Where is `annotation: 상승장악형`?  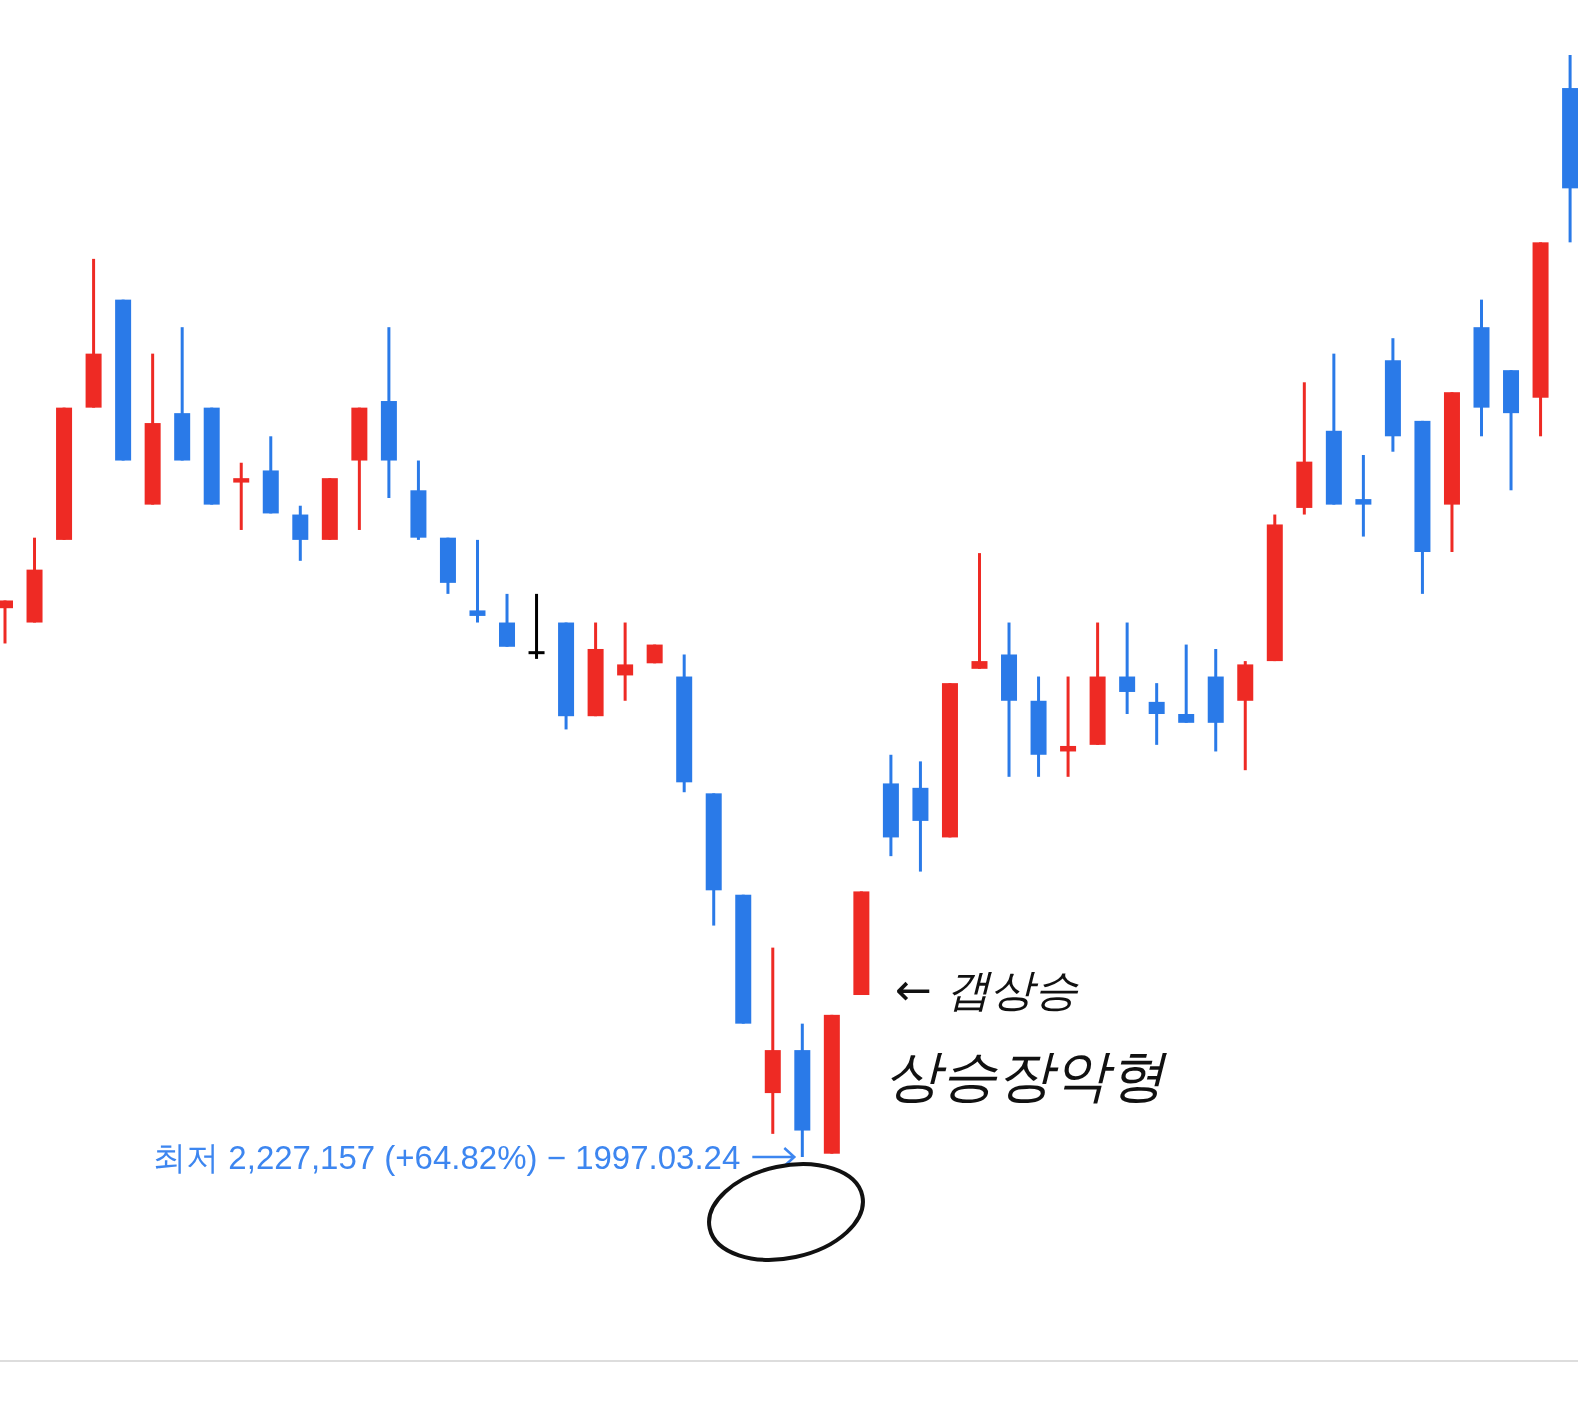 annotation: 상승장악형 is located at coordinates (1025, 1075).